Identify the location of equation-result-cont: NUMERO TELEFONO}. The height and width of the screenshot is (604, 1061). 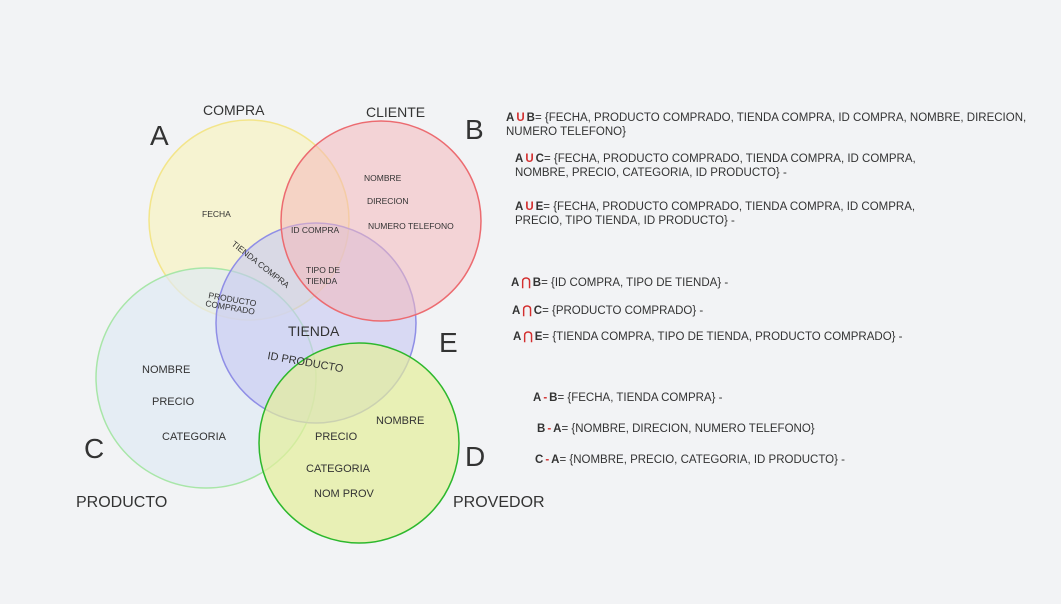
(566, 132).